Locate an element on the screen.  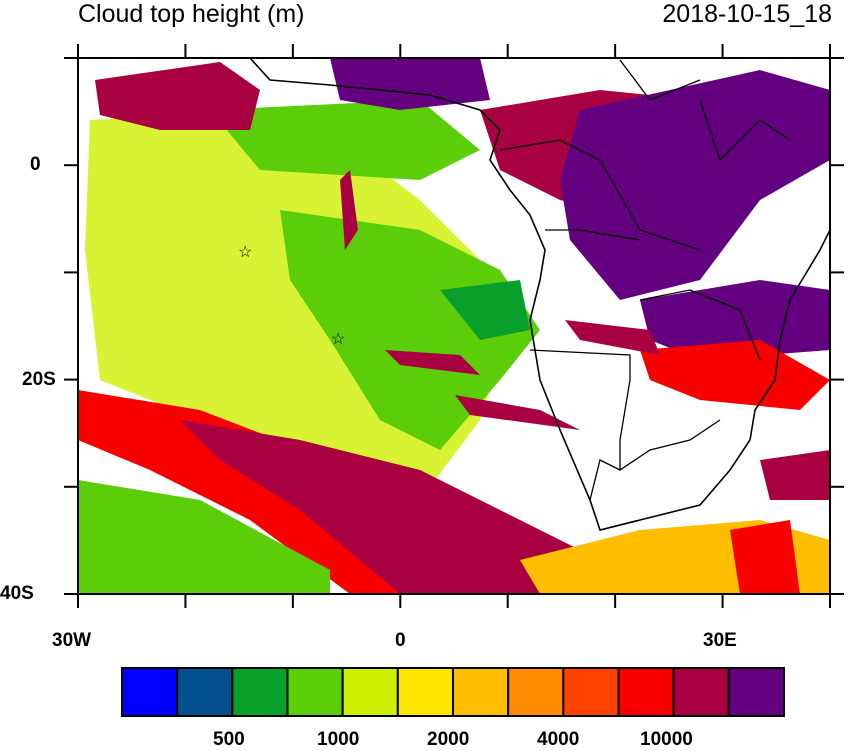
y-label-0: 0 is located at coordinates (35, 164).